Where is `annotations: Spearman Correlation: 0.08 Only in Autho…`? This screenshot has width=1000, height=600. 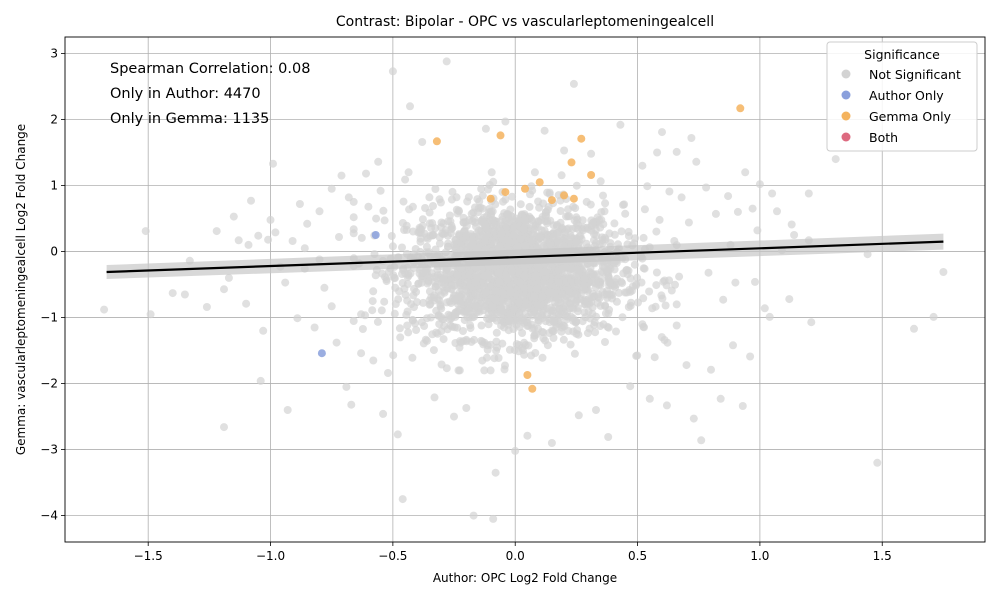
annotations: Spearman Correlation: 0.08 Only in Autho… is located at coordinates (210, 94).